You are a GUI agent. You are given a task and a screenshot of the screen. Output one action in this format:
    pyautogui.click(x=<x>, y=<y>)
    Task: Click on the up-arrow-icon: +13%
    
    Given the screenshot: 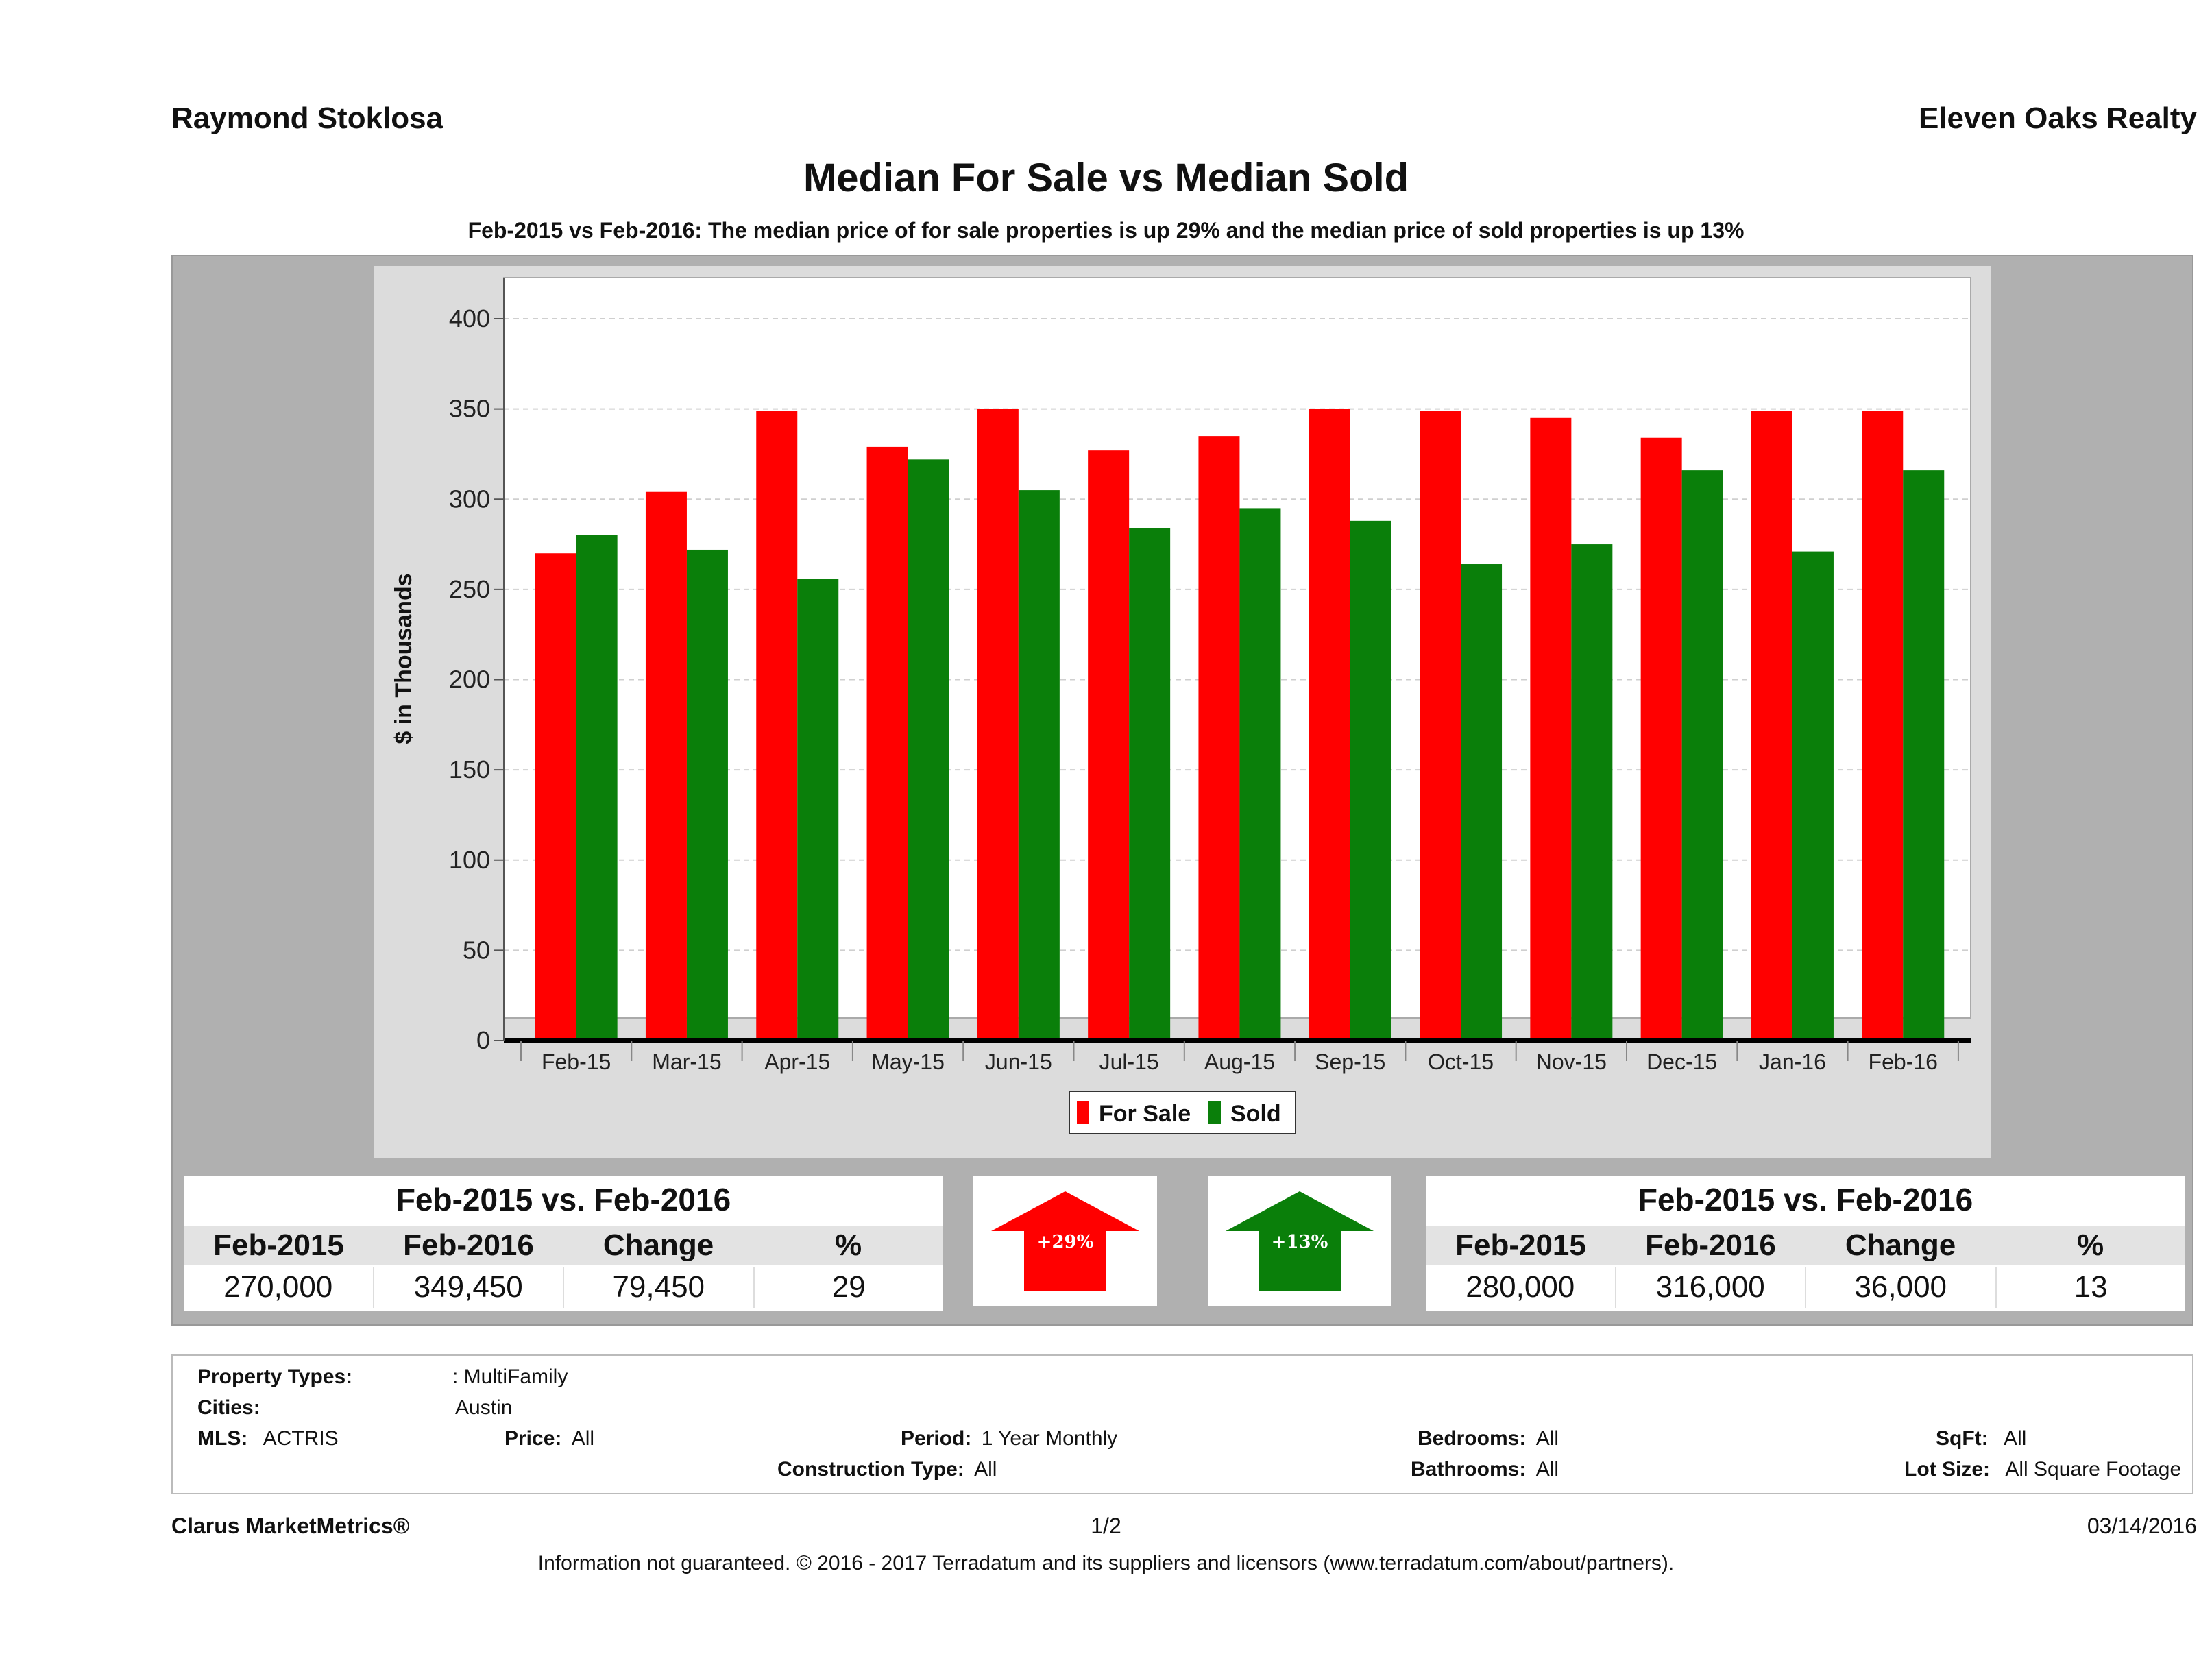 What is the action you would take?
    pyautogui.click(x=1300, y=1241)
    